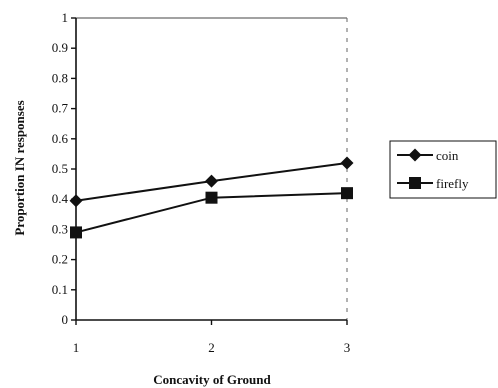 The width and height of the screenshot is (498, 388). Describe the element at coordinates (212, 379) in the screenshot. I see `x-axis-title: Concavity of Ground` at that location.